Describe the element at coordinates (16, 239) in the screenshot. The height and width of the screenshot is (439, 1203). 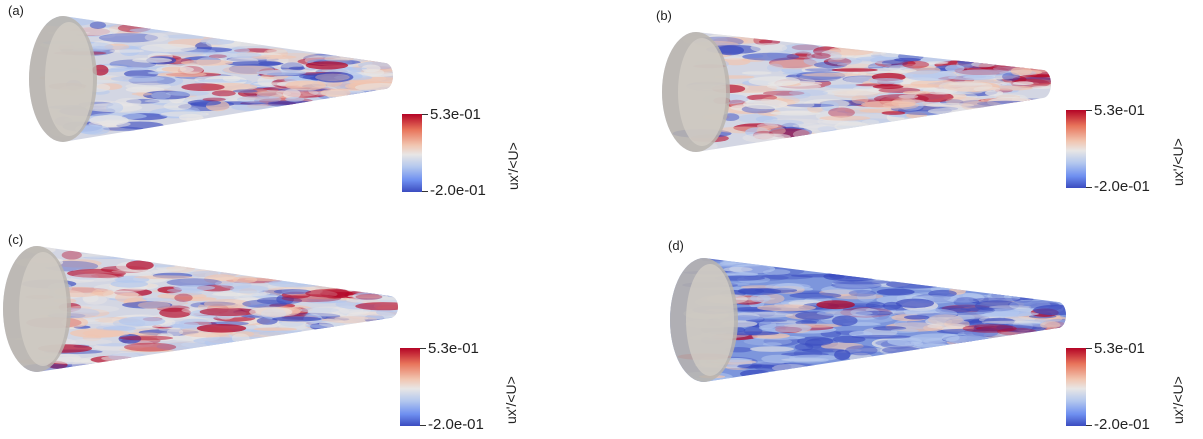
I see `panel-label: (c)` at that location.